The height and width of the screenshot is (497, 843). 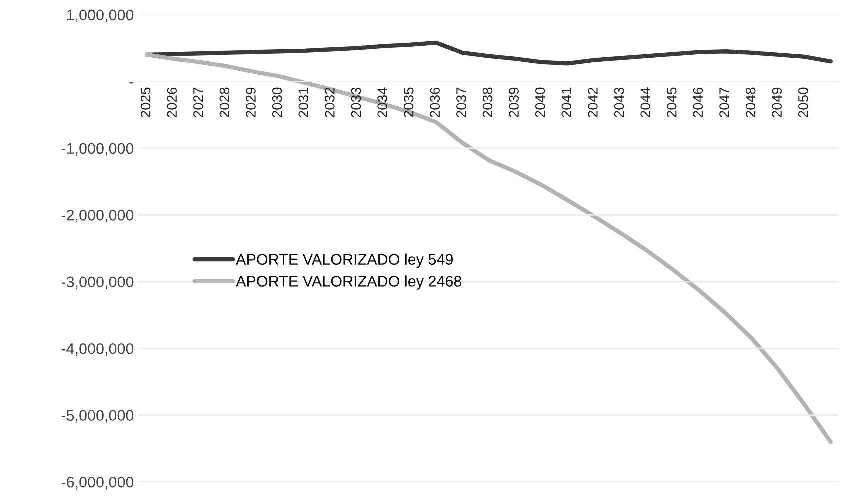 What do you see at coordinates (698, 103) in the screenshot?
I see `x-tick-label: 2046` at bounding box center [698, 103].